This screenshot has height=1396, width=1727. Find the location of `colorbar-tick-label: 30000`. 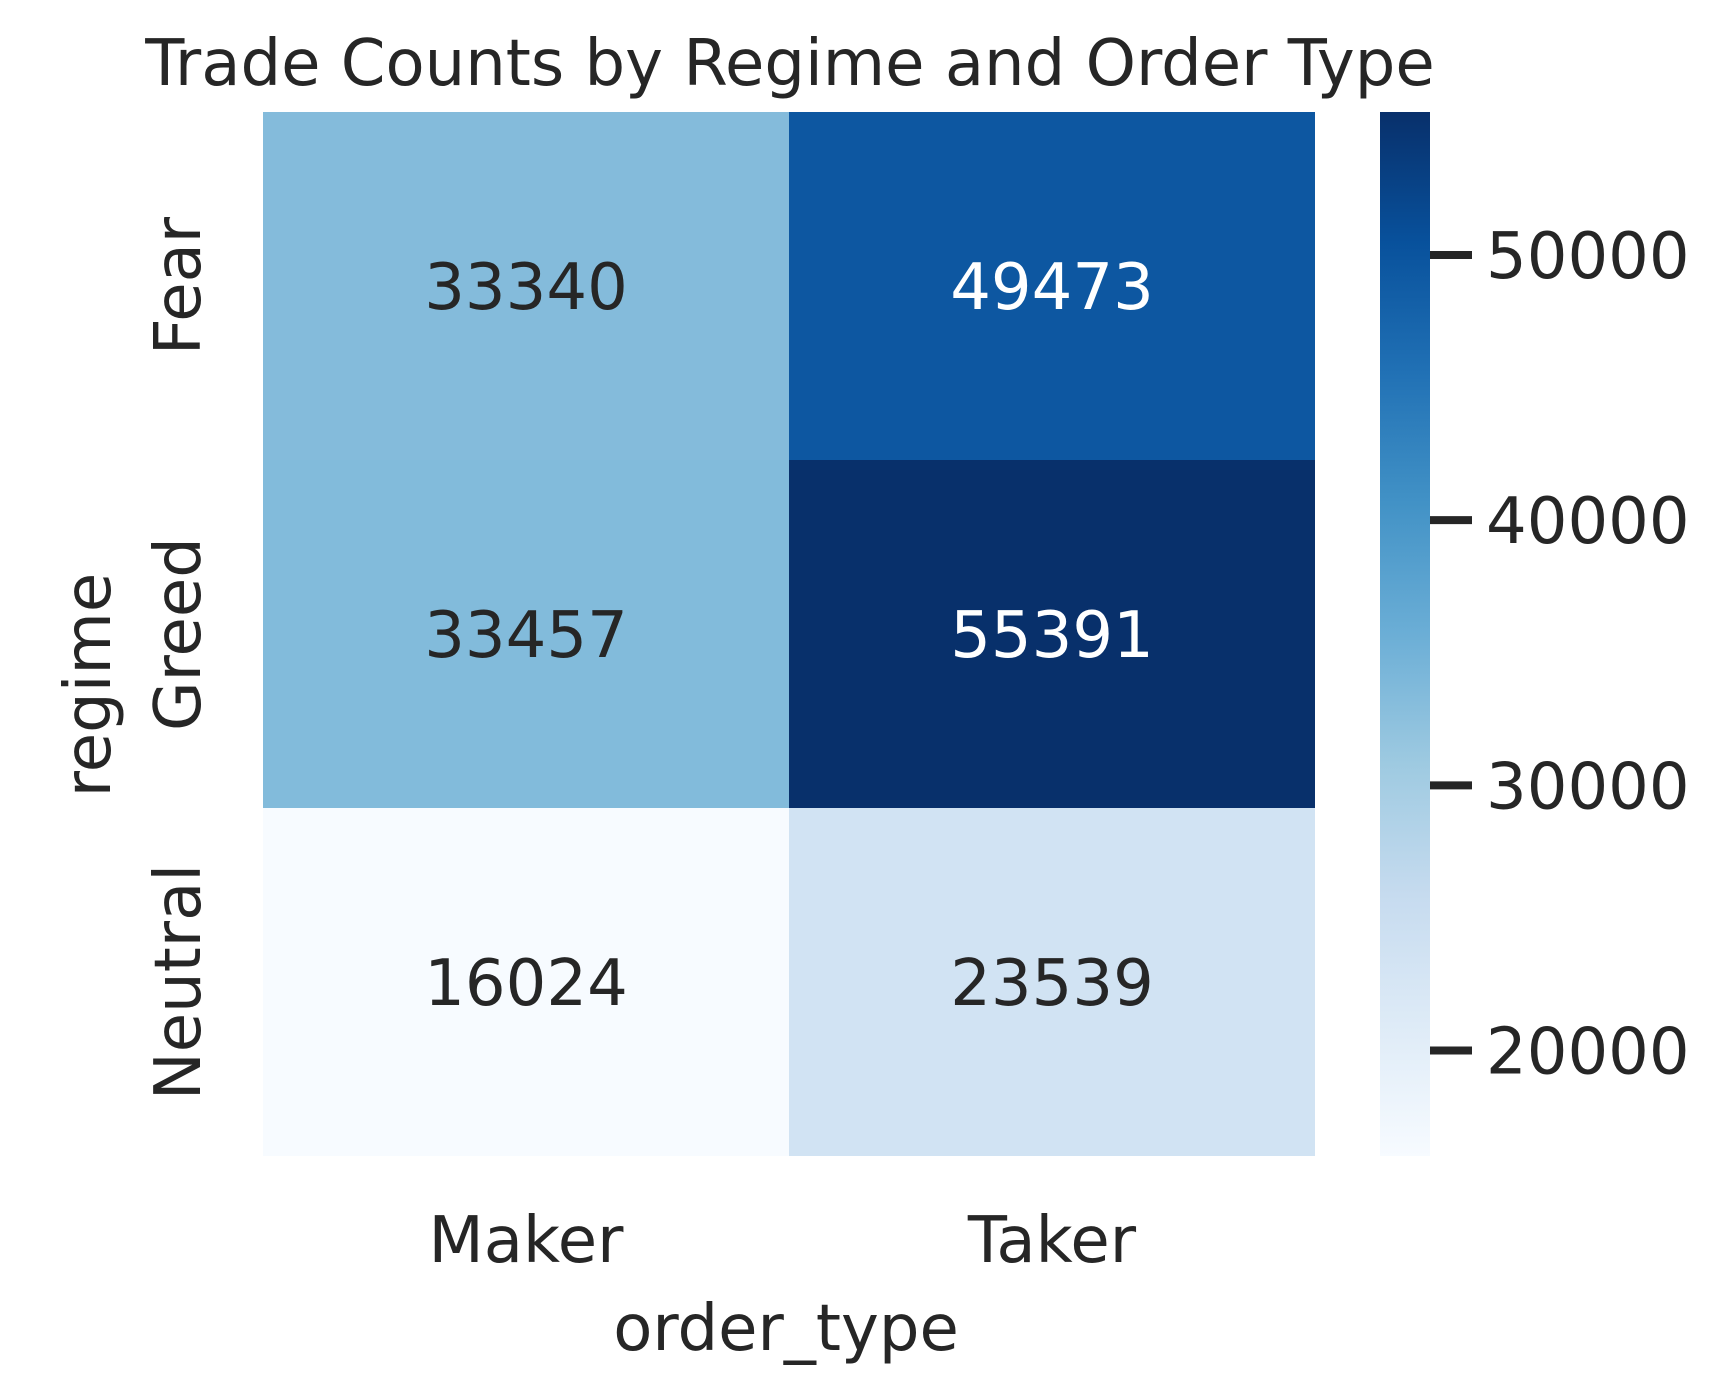

colorbar-tick-label: 30000 is located at coordinates (1588, 787).